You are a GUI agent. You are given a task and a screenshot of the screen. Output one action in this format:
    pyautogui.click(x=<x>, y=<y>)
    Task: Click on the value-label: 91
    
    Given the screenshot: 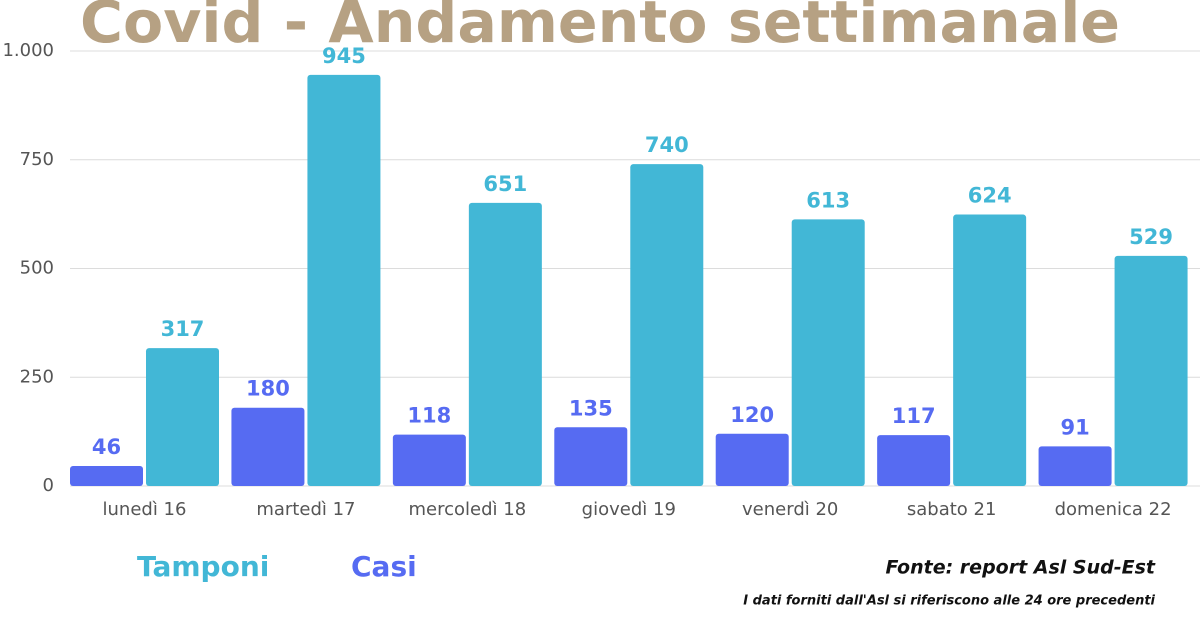 What is the action you would take?
    pyautogui.click(x=1074, y=427)
    